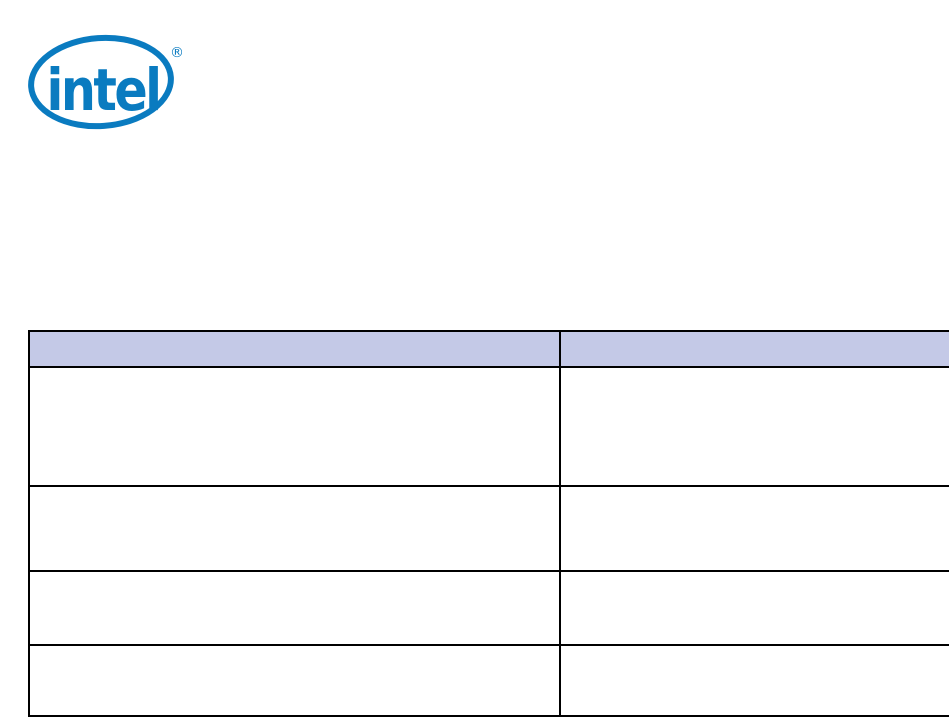 The height and width of the screenshot is (718, 949). I want to click on logo-brand-text: intel, so click(103, 90).